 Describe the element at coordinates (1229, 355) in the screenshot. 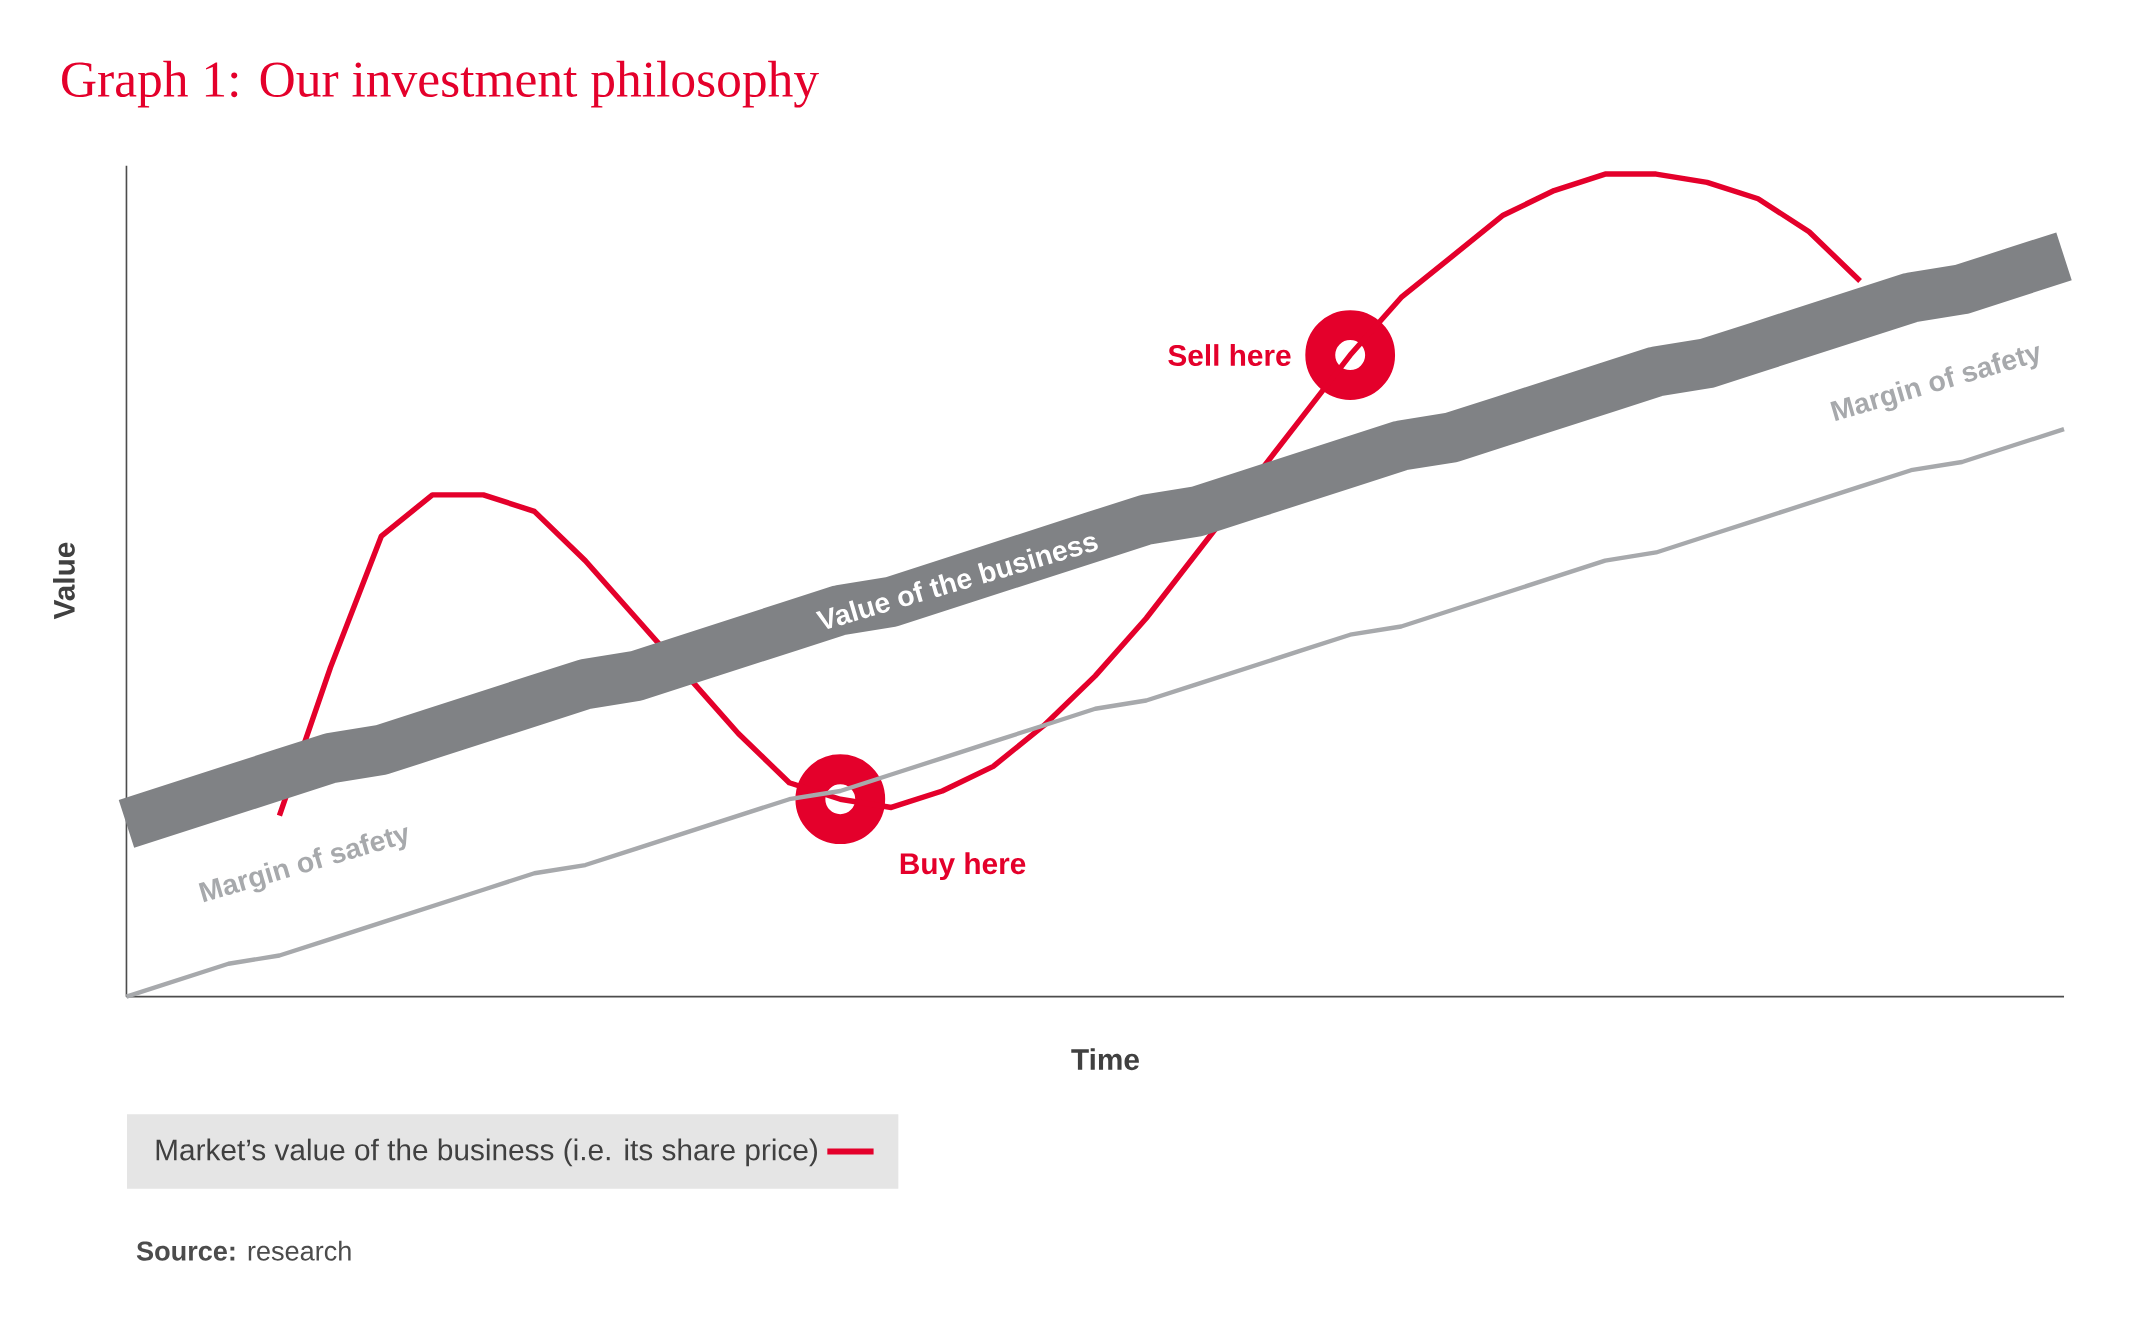

I see `annotation: Sell here` at that location.